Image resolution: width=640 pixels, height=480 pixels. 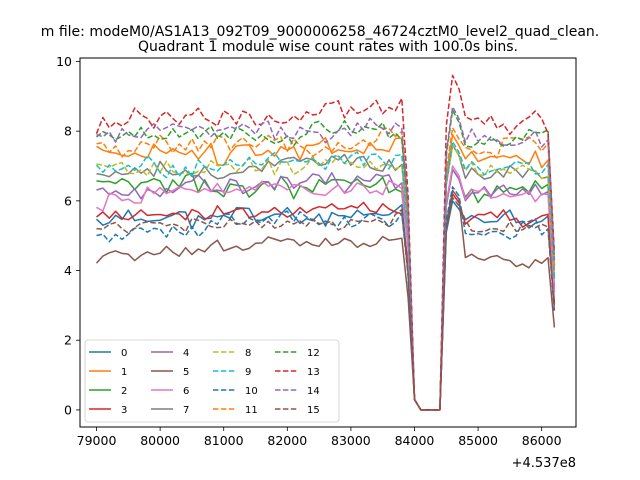 I want to click on x-axis: 79000 80000 81000 82000 83000 84000 85000 86000, so click(x=319, y=437).